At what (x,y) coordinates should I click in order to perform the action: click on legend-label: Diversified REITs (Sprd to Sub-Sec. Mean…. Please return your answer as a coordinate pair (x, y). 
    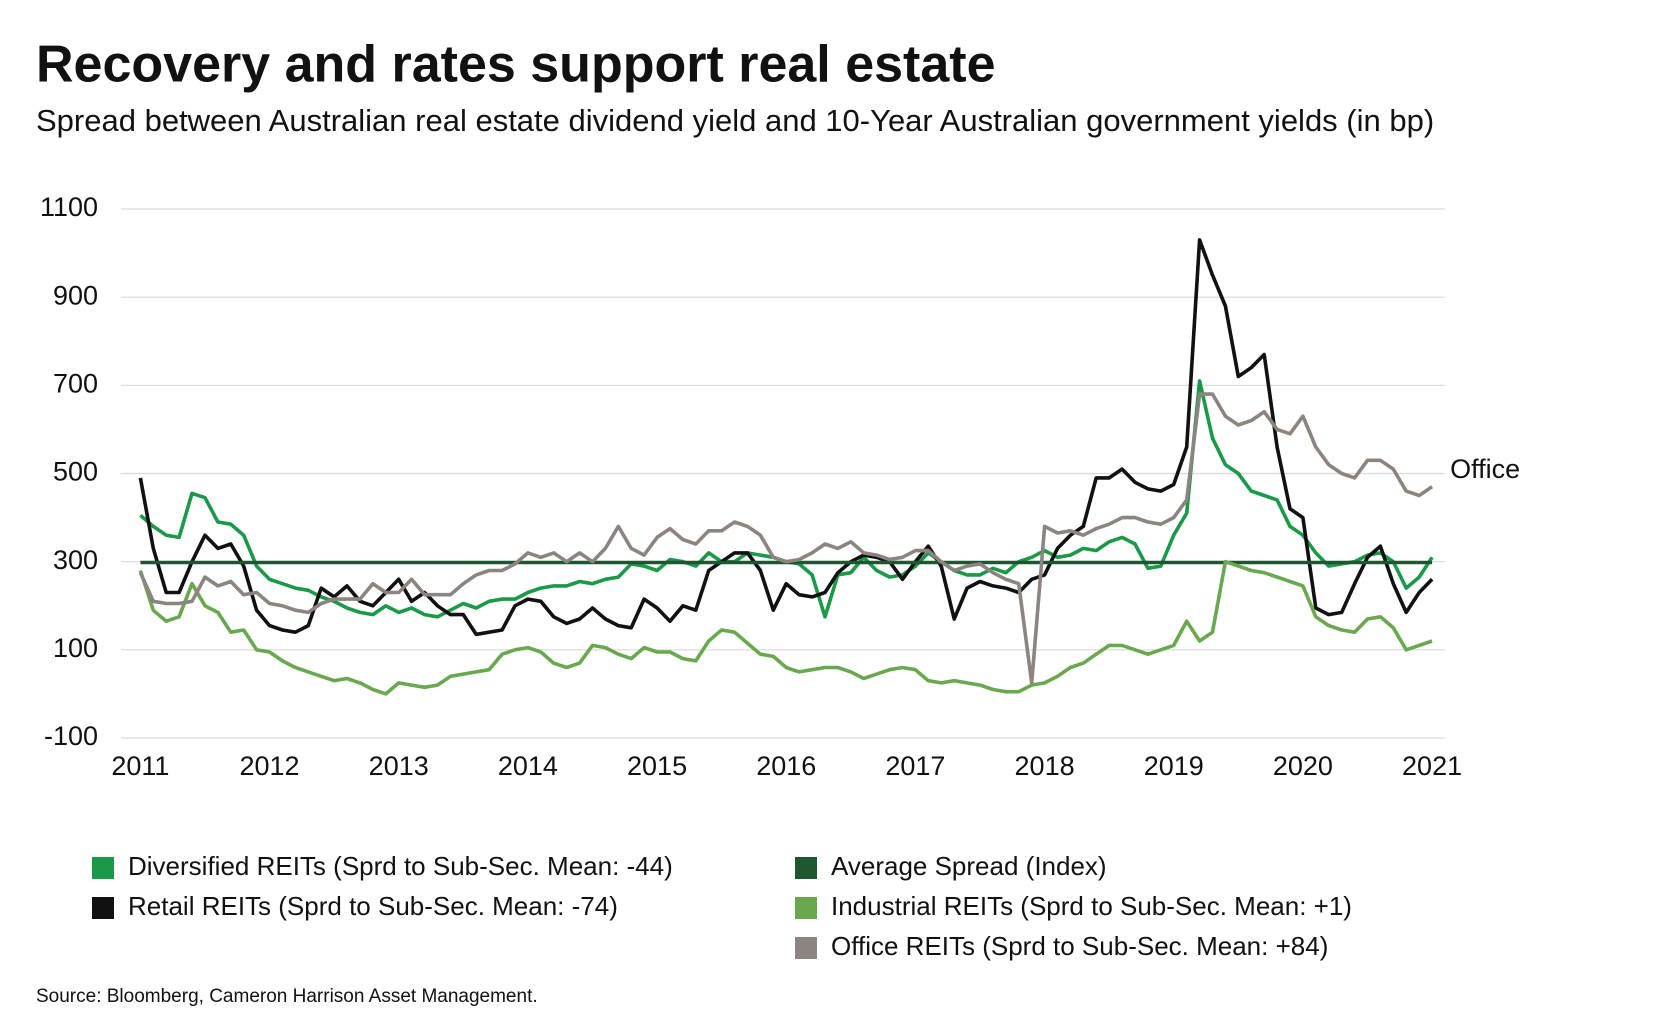
    Looking at the image, I should click on (400, 866).